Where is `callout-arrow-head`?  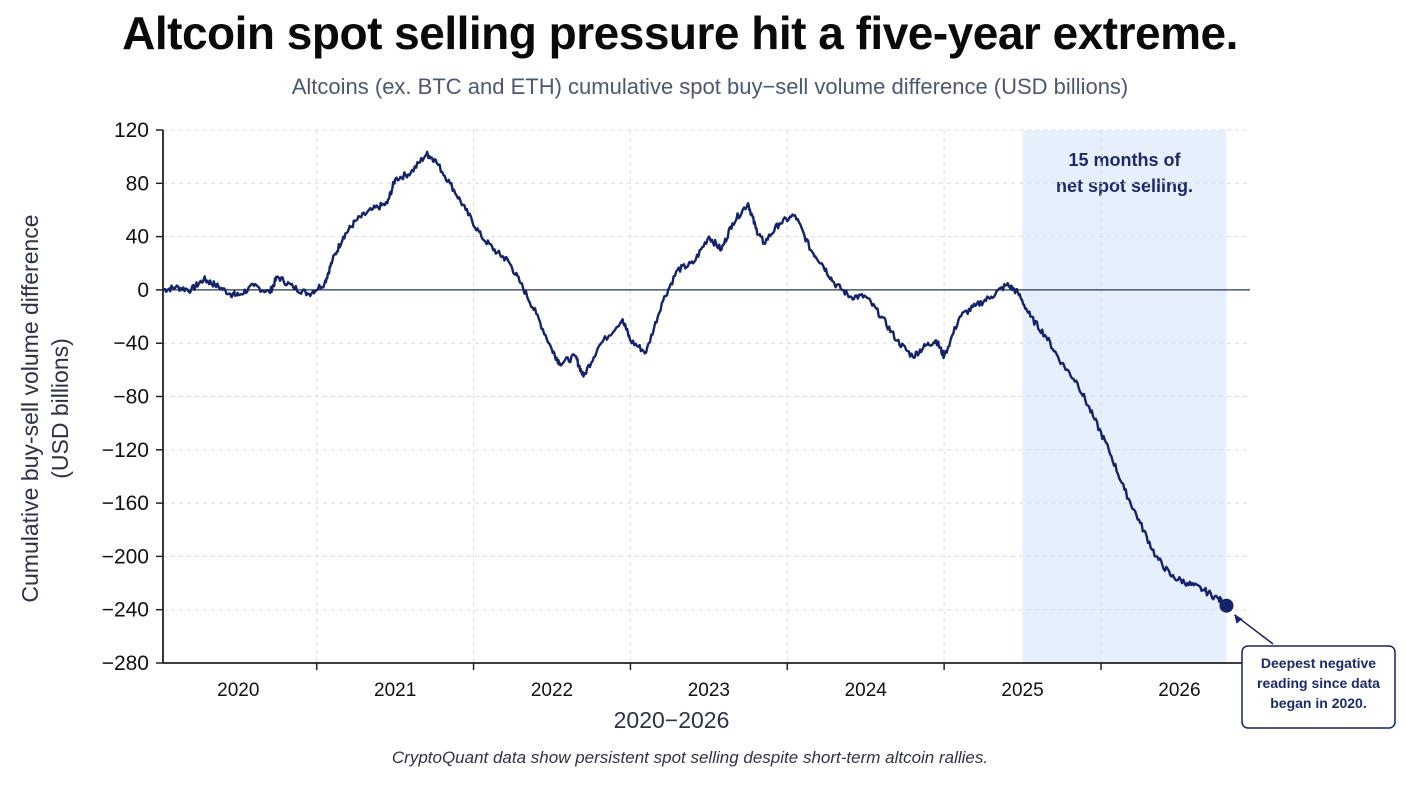
callout-arrow-head is located at coordinates (1238, 619).